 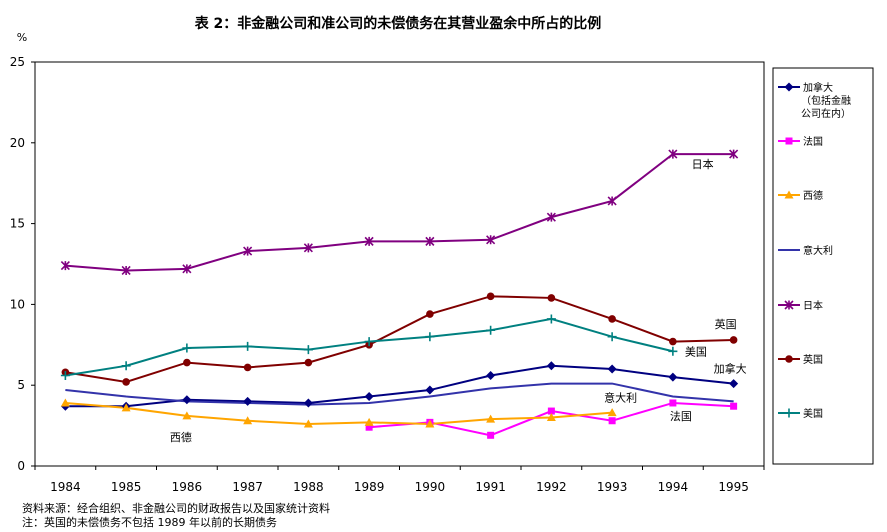 I want to click on x-tick-label: 1985, so click(x=126, y=487).